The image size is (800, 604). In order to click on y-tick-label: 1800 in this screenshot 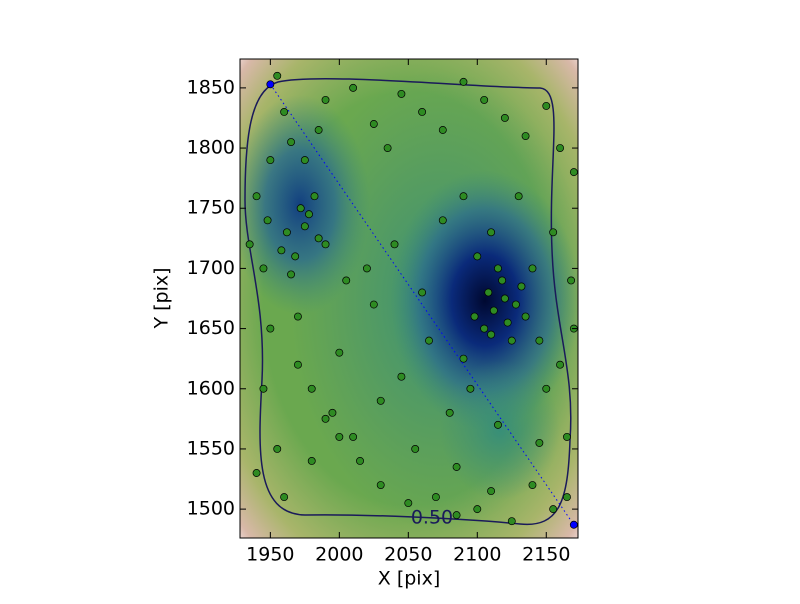, I will do `click(211, 148)`.